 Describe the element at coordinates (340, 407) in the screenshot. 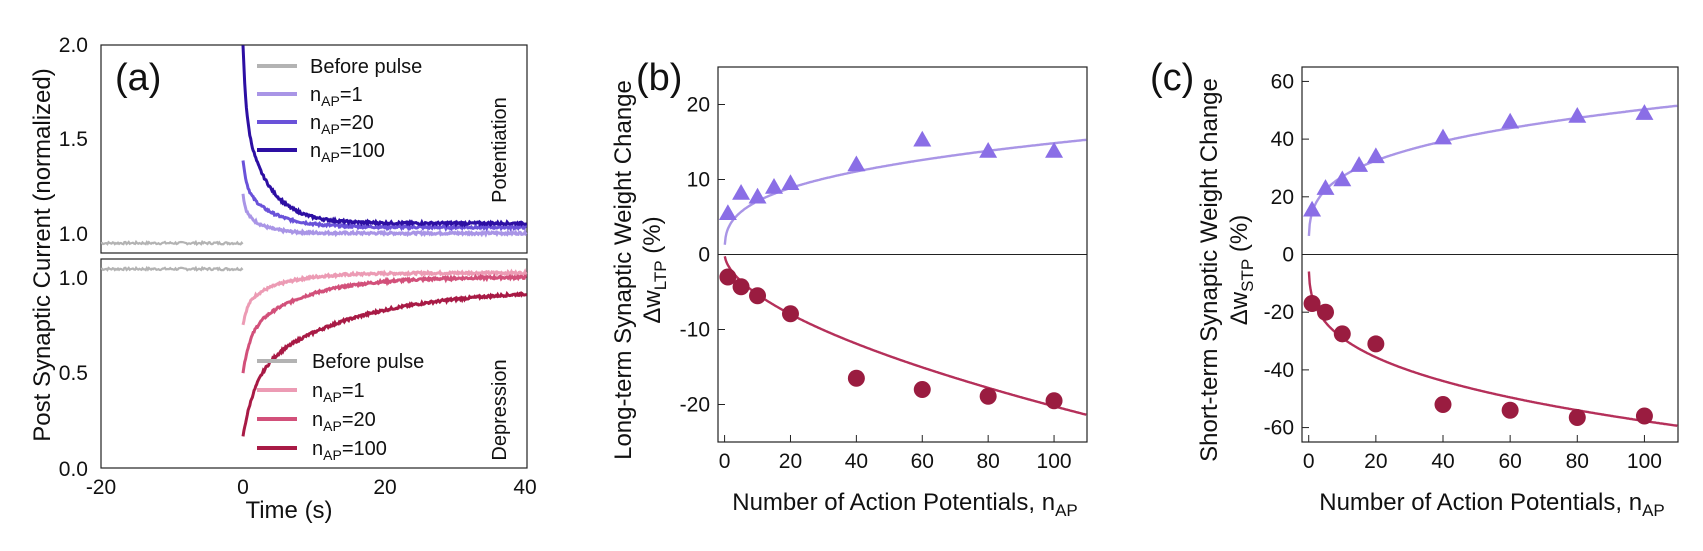

I see `panel-a-bottom-legend: Before pulse nAP=1 nAP=20 nAP=100` at that location.